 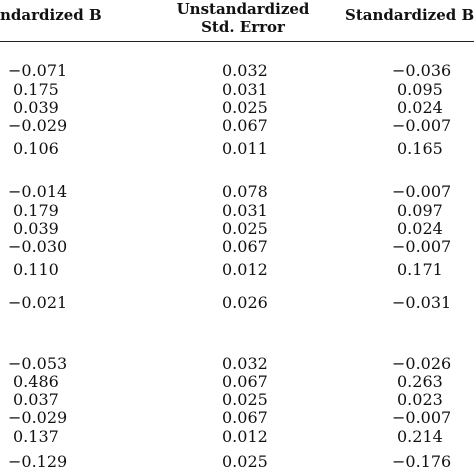 I want to click on header-unstandardized-b: ndardized B, so click(x=51, y=15).